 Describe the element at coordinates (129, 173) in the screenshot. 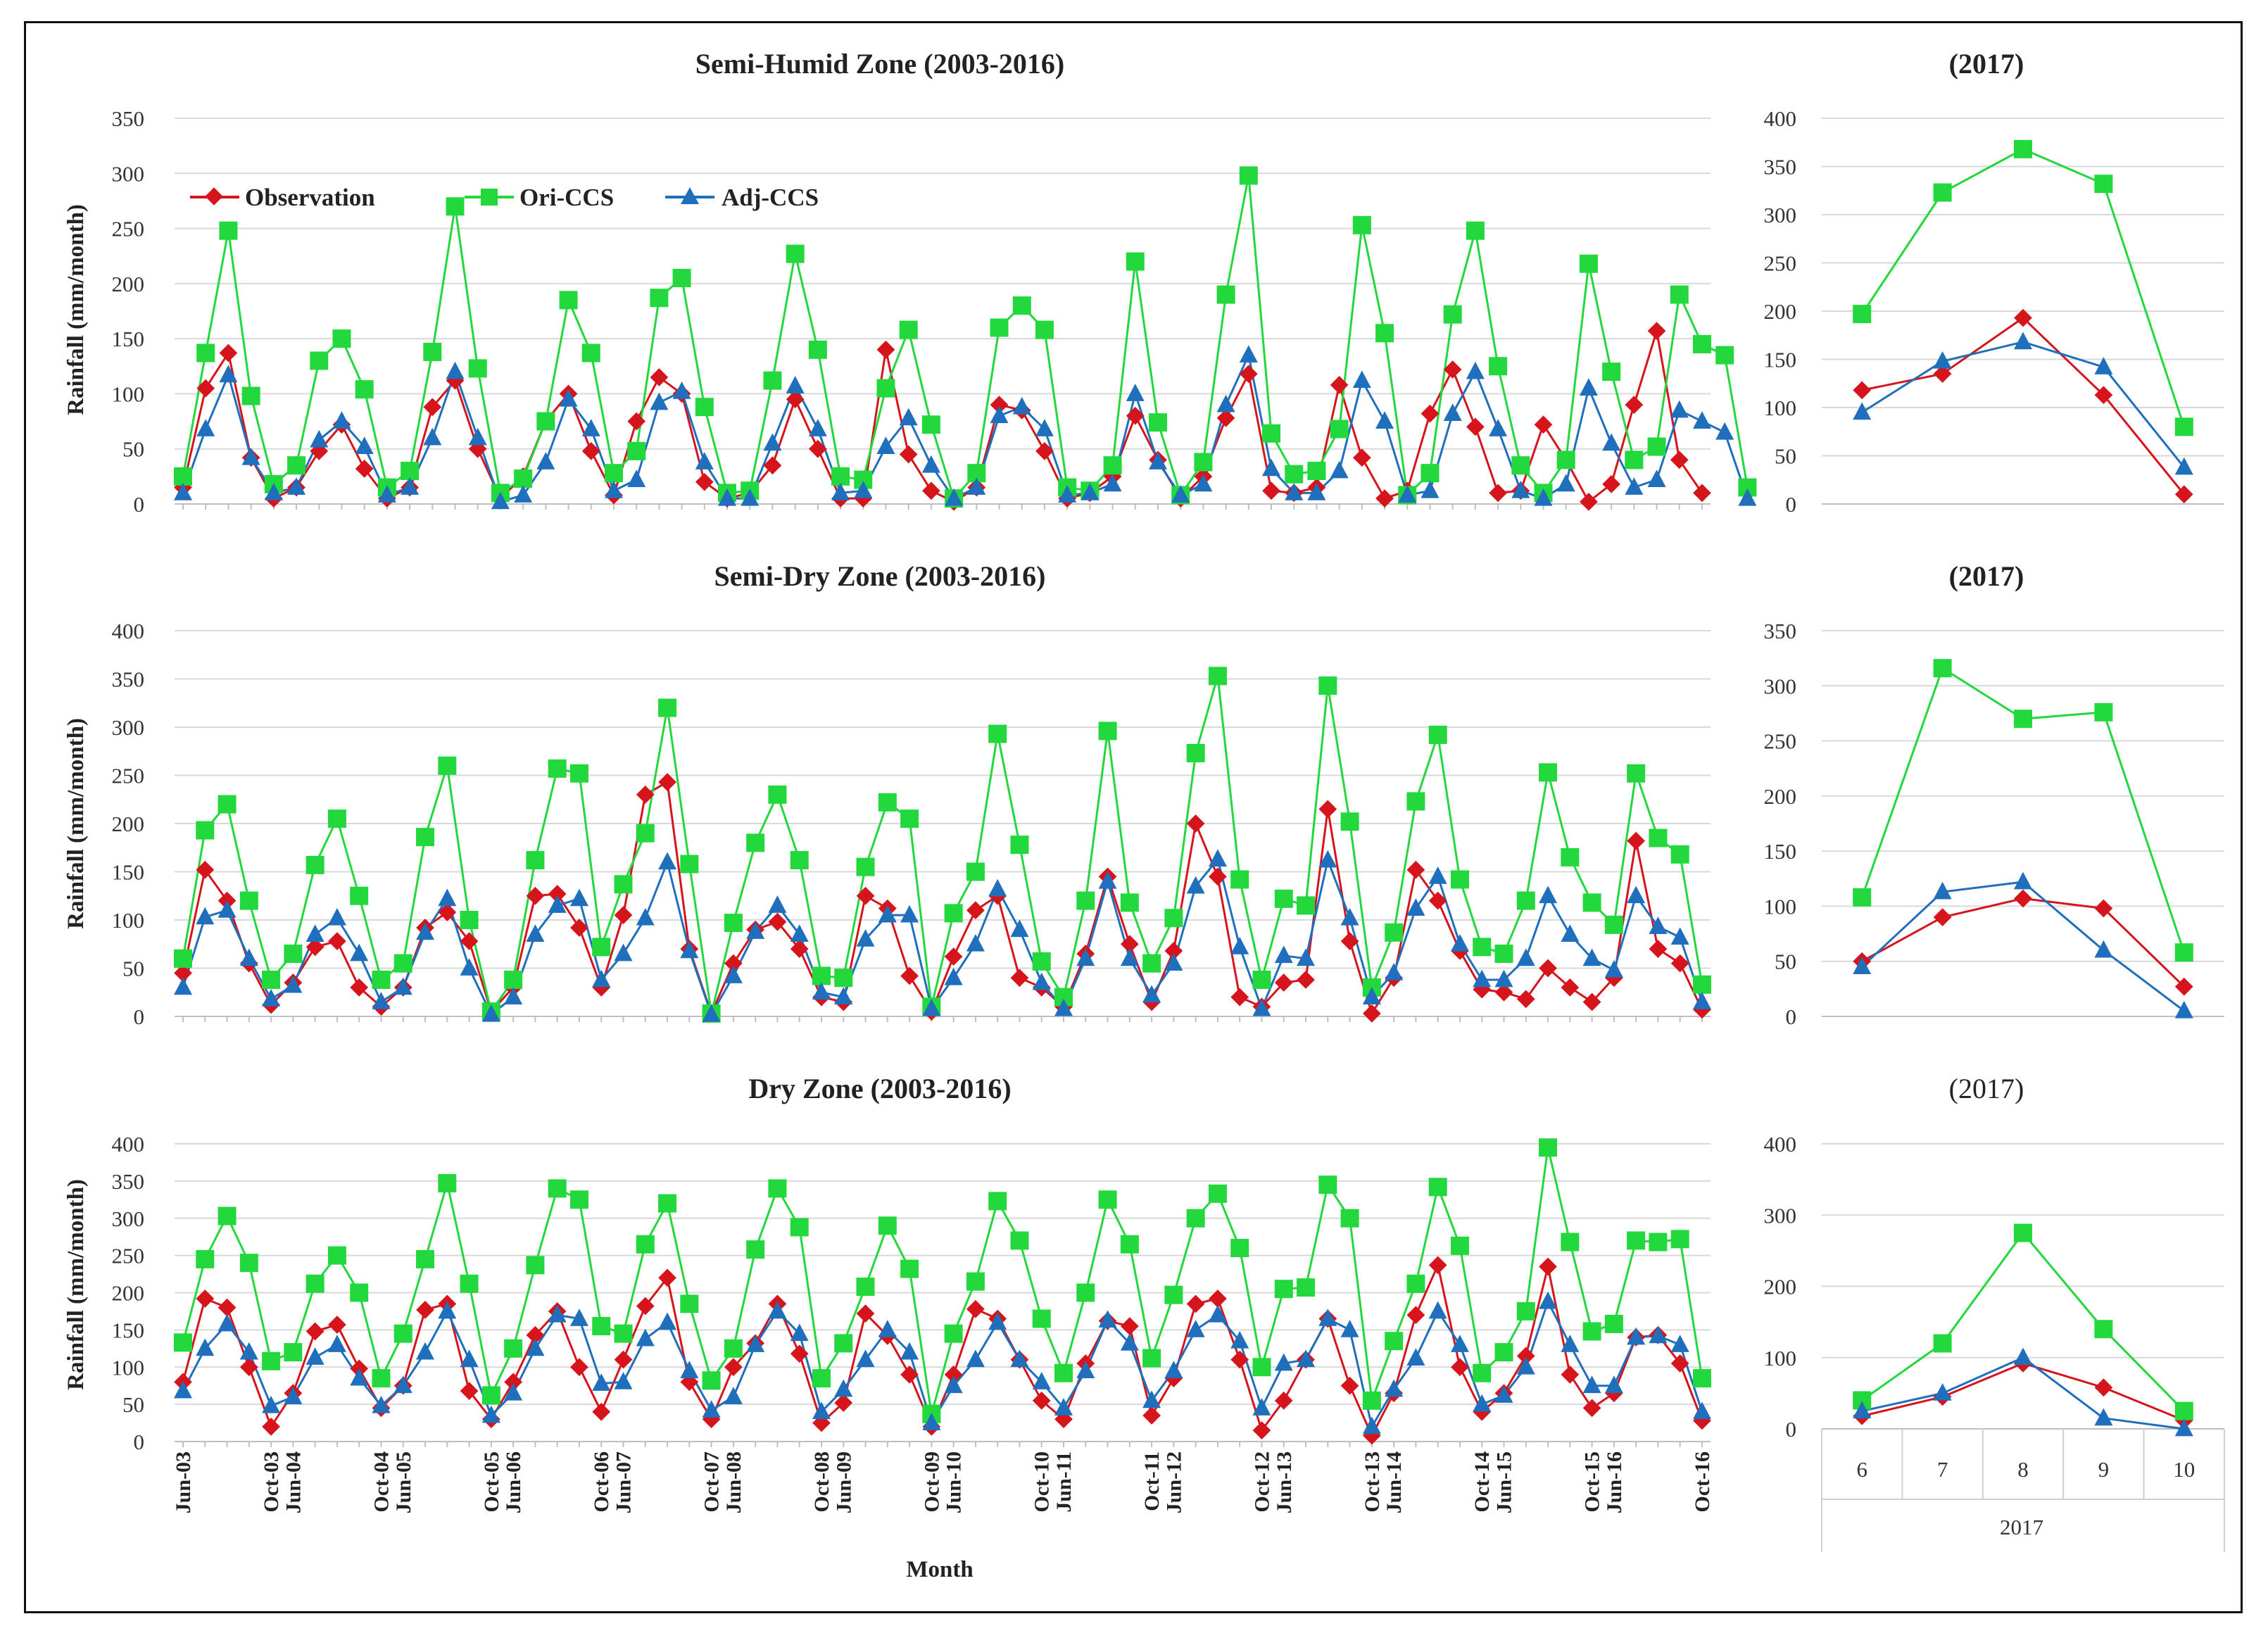

I see `semi-humid-ytick-300: 300` at that location.